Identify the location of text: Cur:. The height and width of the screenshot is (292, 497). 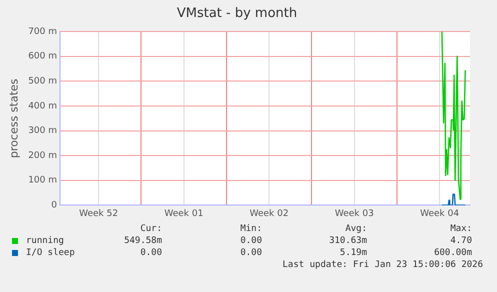
(151, 229).